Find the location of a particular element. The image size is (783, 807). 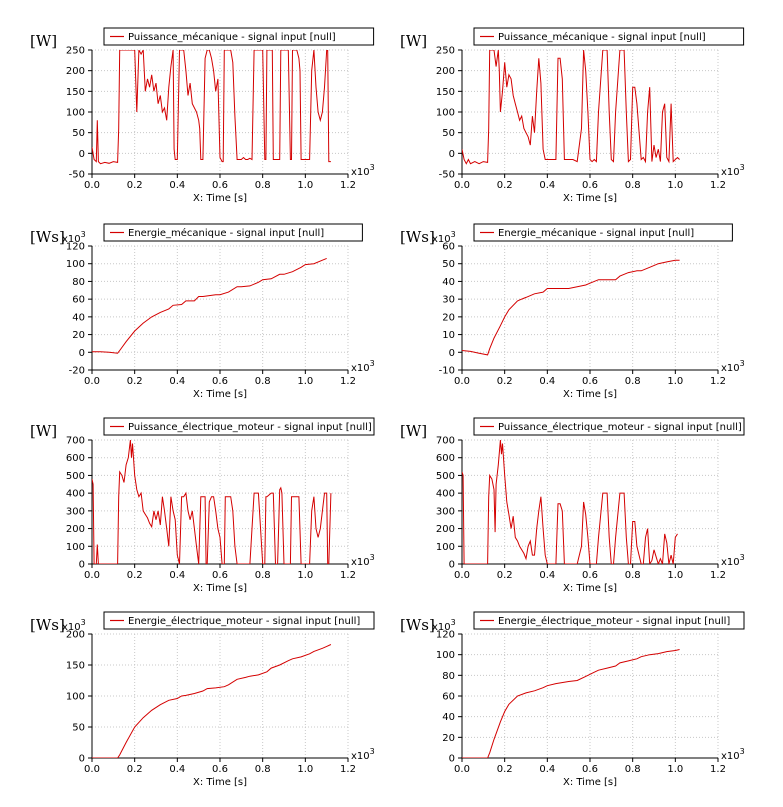

y-tick-label: 40 is located at coordinates (448, 282).